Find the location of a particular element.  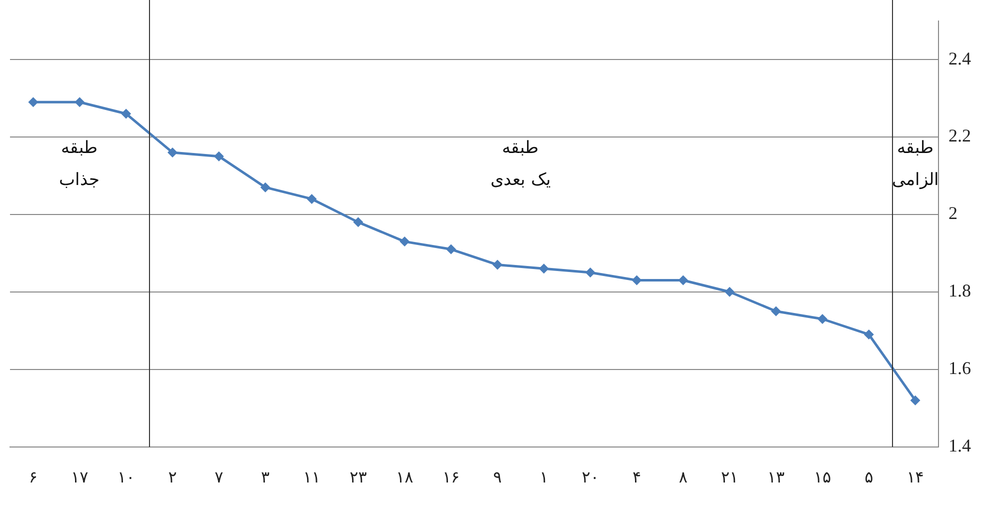

x-tick-label: ۹ is located at coordinates (497, 477).